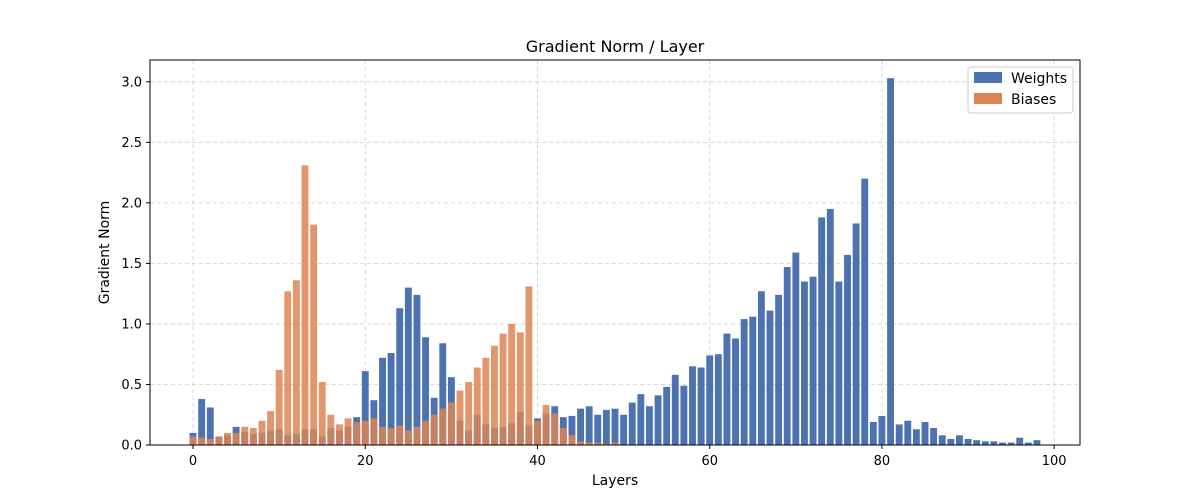 The image size is (1200, 500). Describe the element at coordinates (131, 385) in the screenshot. I see `y-tick-label: 0.5` at that location.